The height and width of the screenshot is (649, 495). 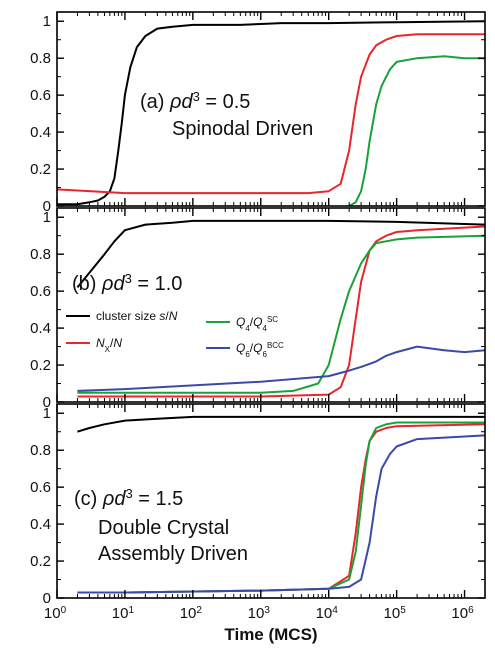 I want to click on panel-a-sublabel-part-0: Spinodal Driven, so click(x=242, y=129).